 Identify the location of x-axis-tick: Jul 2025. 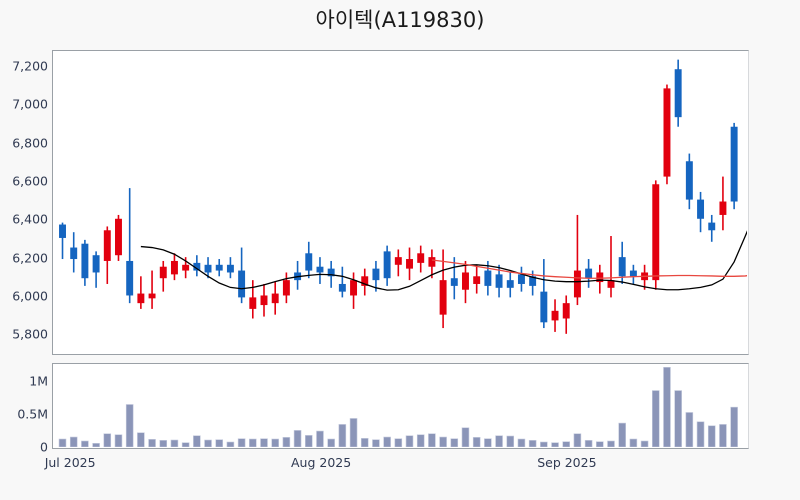
(70, 462).